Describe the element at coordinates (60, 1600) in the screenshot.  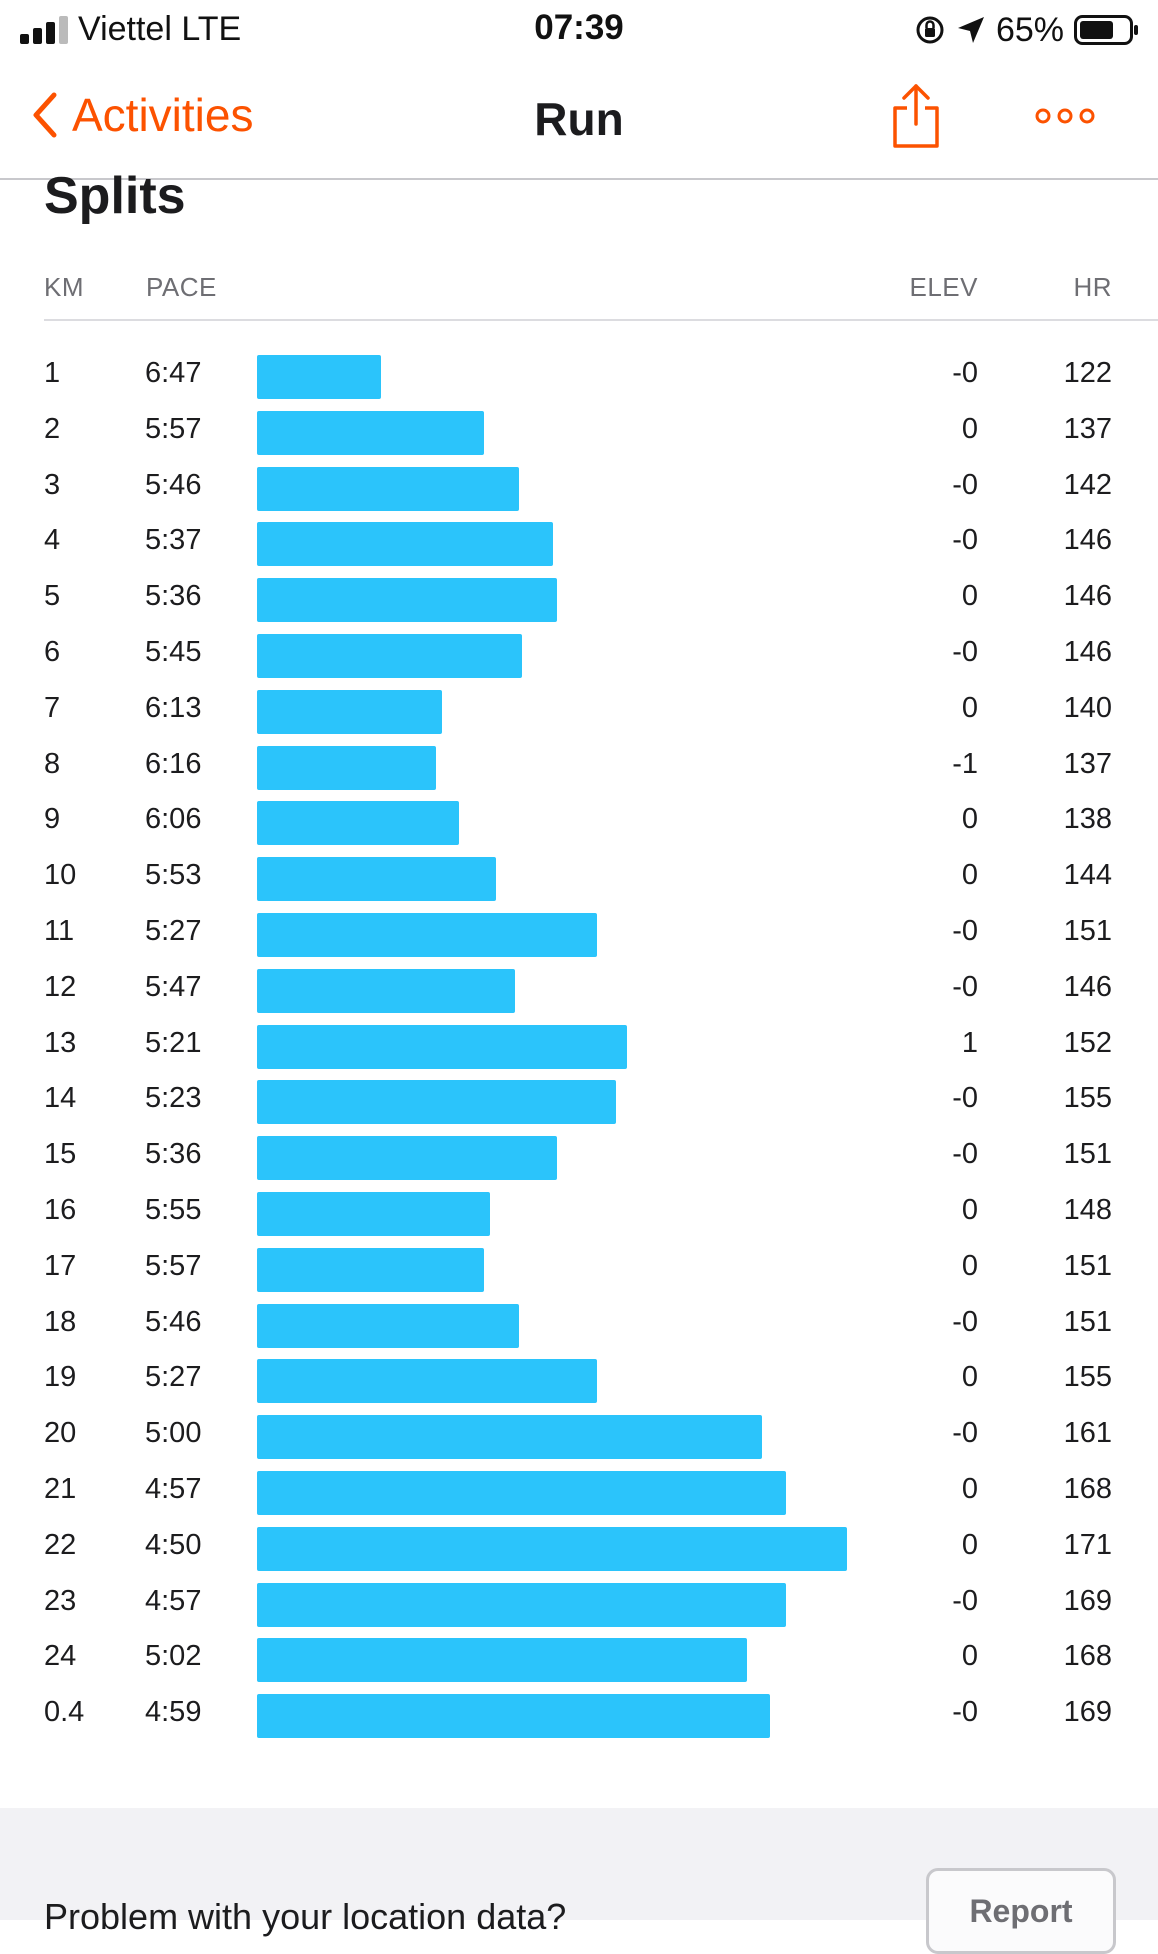
I see `split-km: 23` at that location.